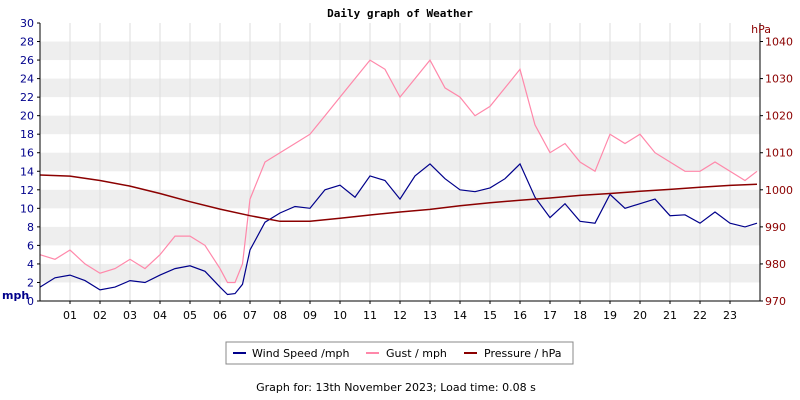  What do you see at coordinates (490, 315) in the screenshot?
I see `x-tick-label: 15` at bounding box center [490, 315].